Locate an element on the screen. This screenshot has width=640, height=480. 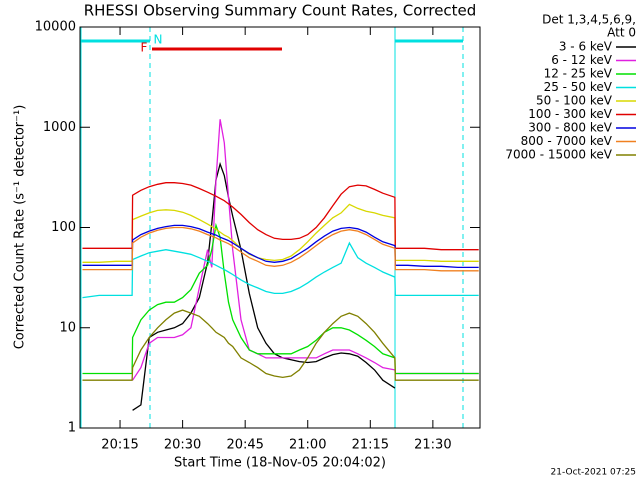
x-tick-label: 21:30 is located at coordinates (432, 445).